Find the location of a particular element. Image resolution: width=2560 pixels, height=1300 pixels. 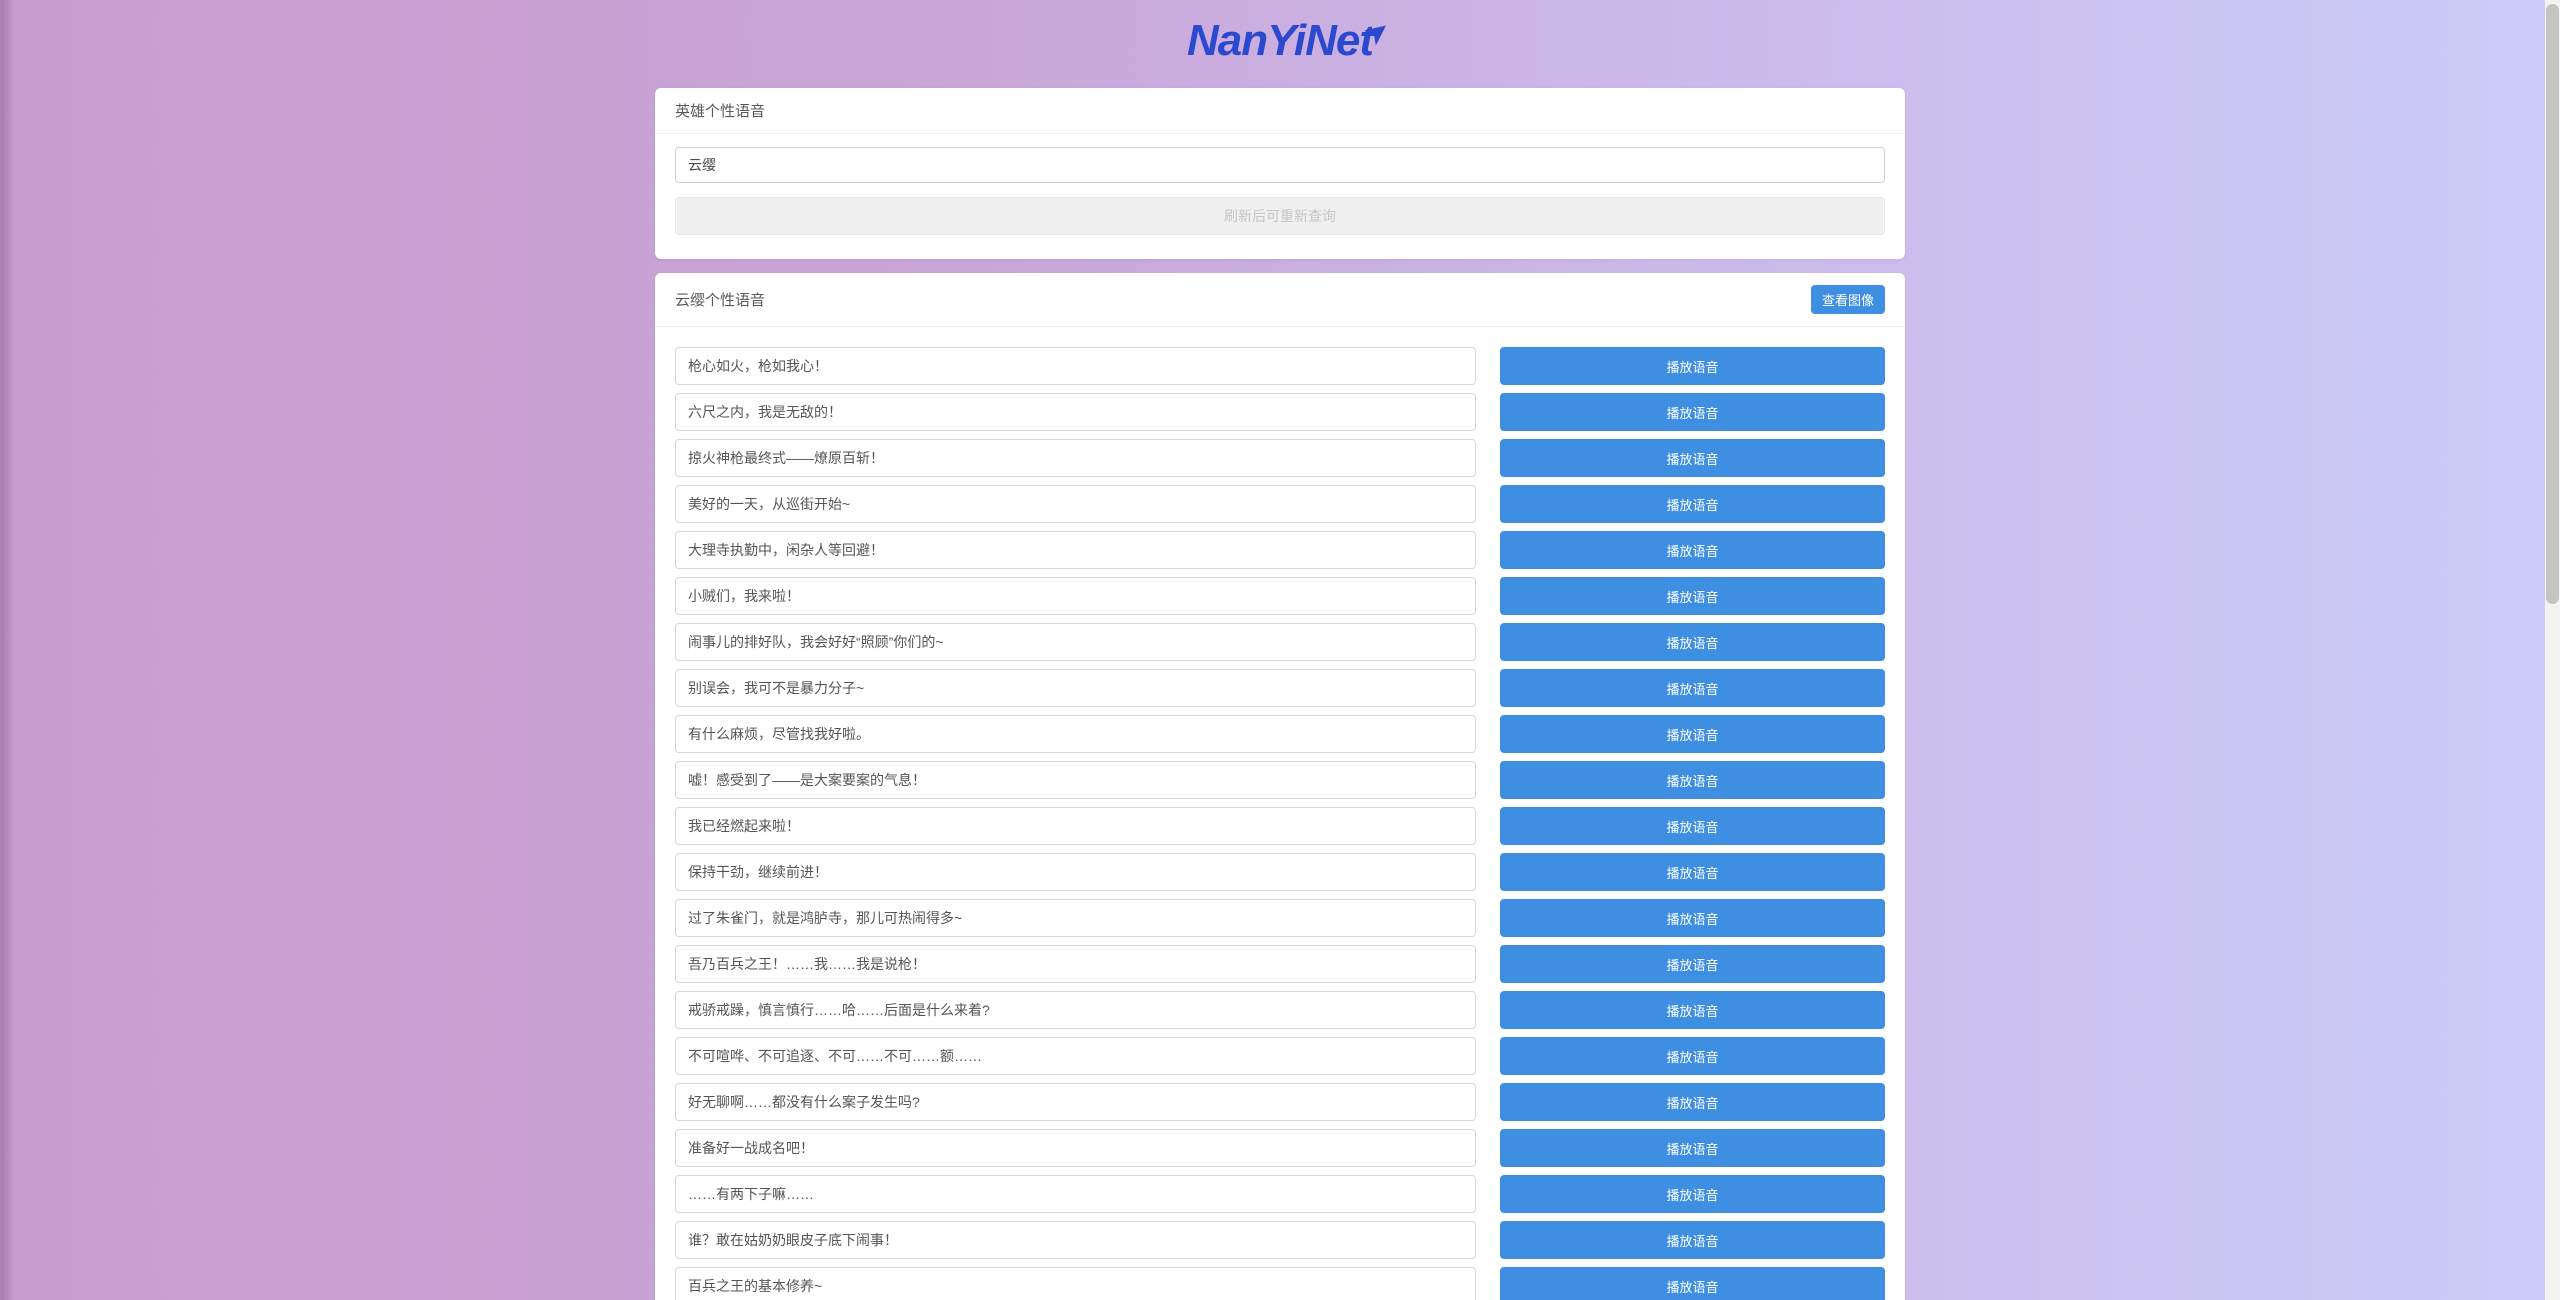

voice-line-text: 过了朱雀门，就是鸿胪寺，那儿可热闹得多~ is located at coordinates (1075, 918).